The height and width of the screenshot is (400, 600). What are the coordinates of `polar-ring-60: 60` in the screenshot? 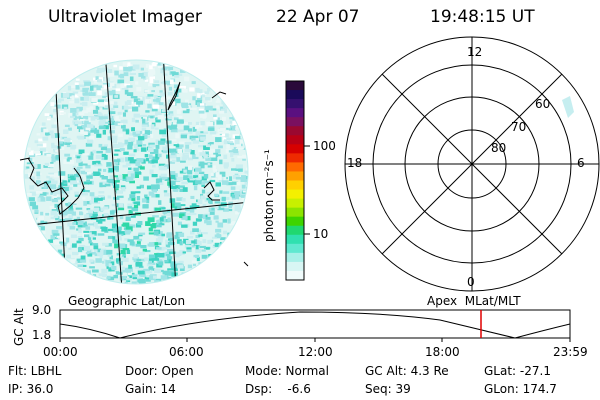 It's located at (543, 104).